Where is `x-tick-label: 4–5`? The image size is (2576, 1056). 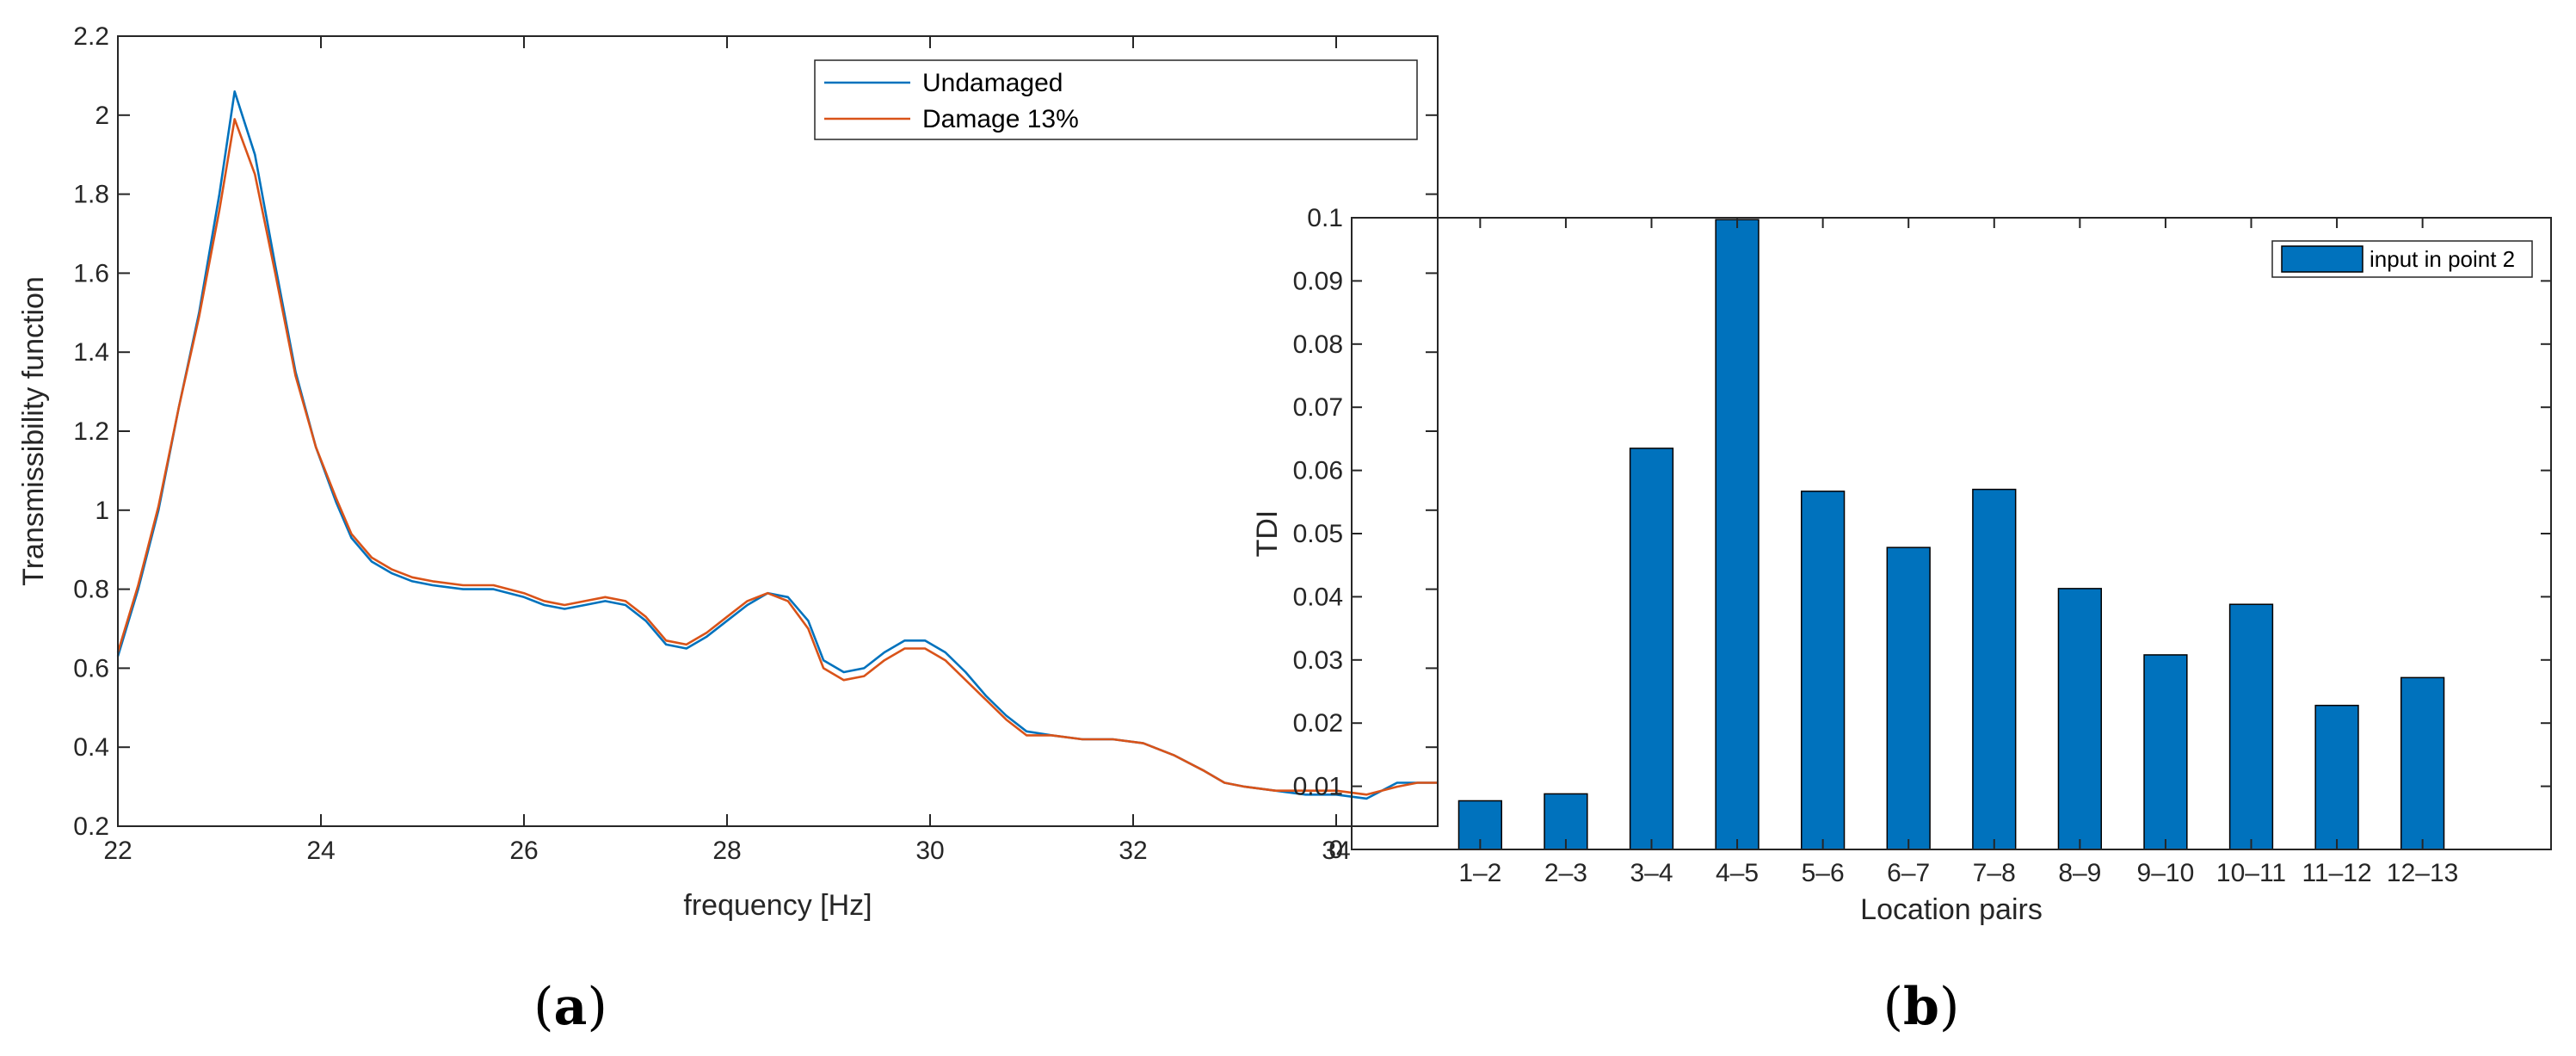
x-tick-label: 4–5 is located at coordinates (1737, 873).